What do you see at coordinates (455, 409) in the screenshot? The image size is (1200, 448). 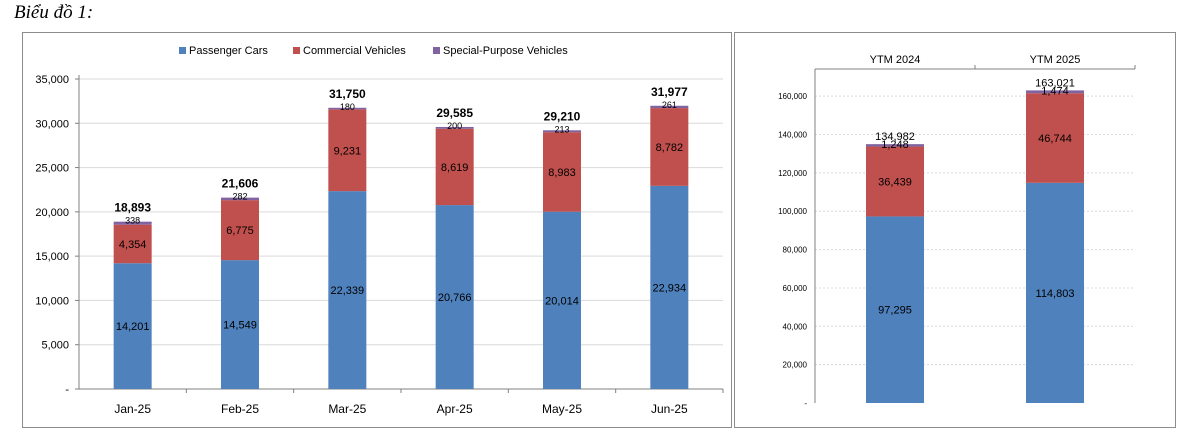 I see `x-tick-label: Apr-25` at bounding box center [455, 409].